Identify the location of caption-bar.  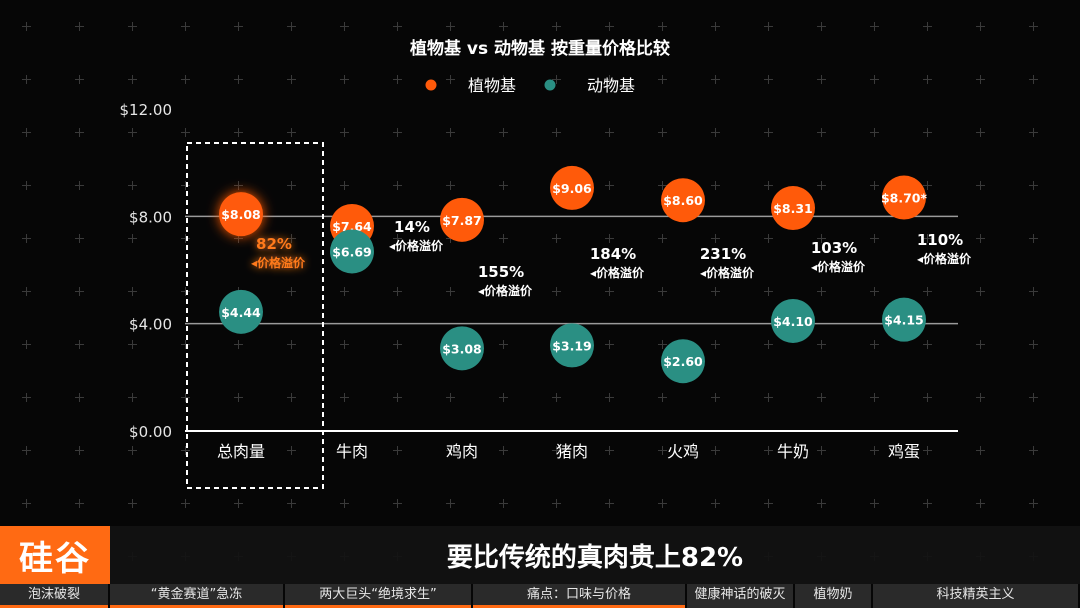
(540, 555).